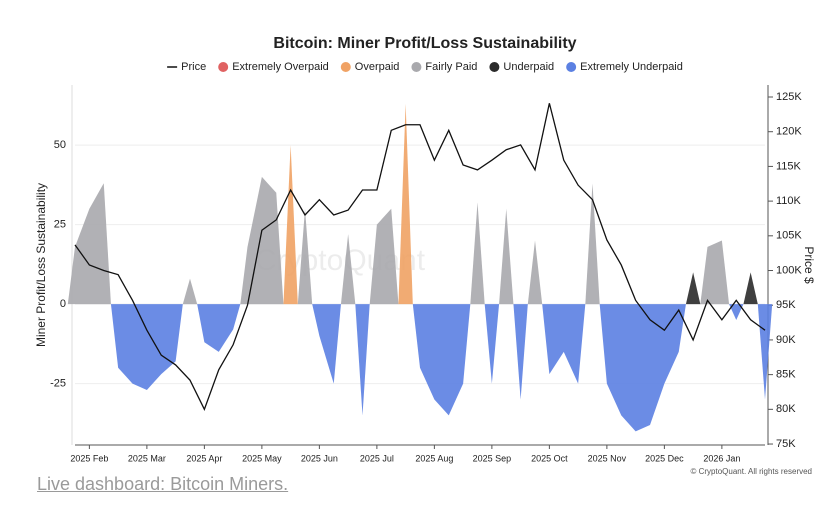 Image resolution: width=829 pixels, height=509 pixels. What do you see at coordinates (752, 471) in the screenshot?
I see `copyright: © CryptoQuant. All rights reserved` at bounding box center [752, 471].